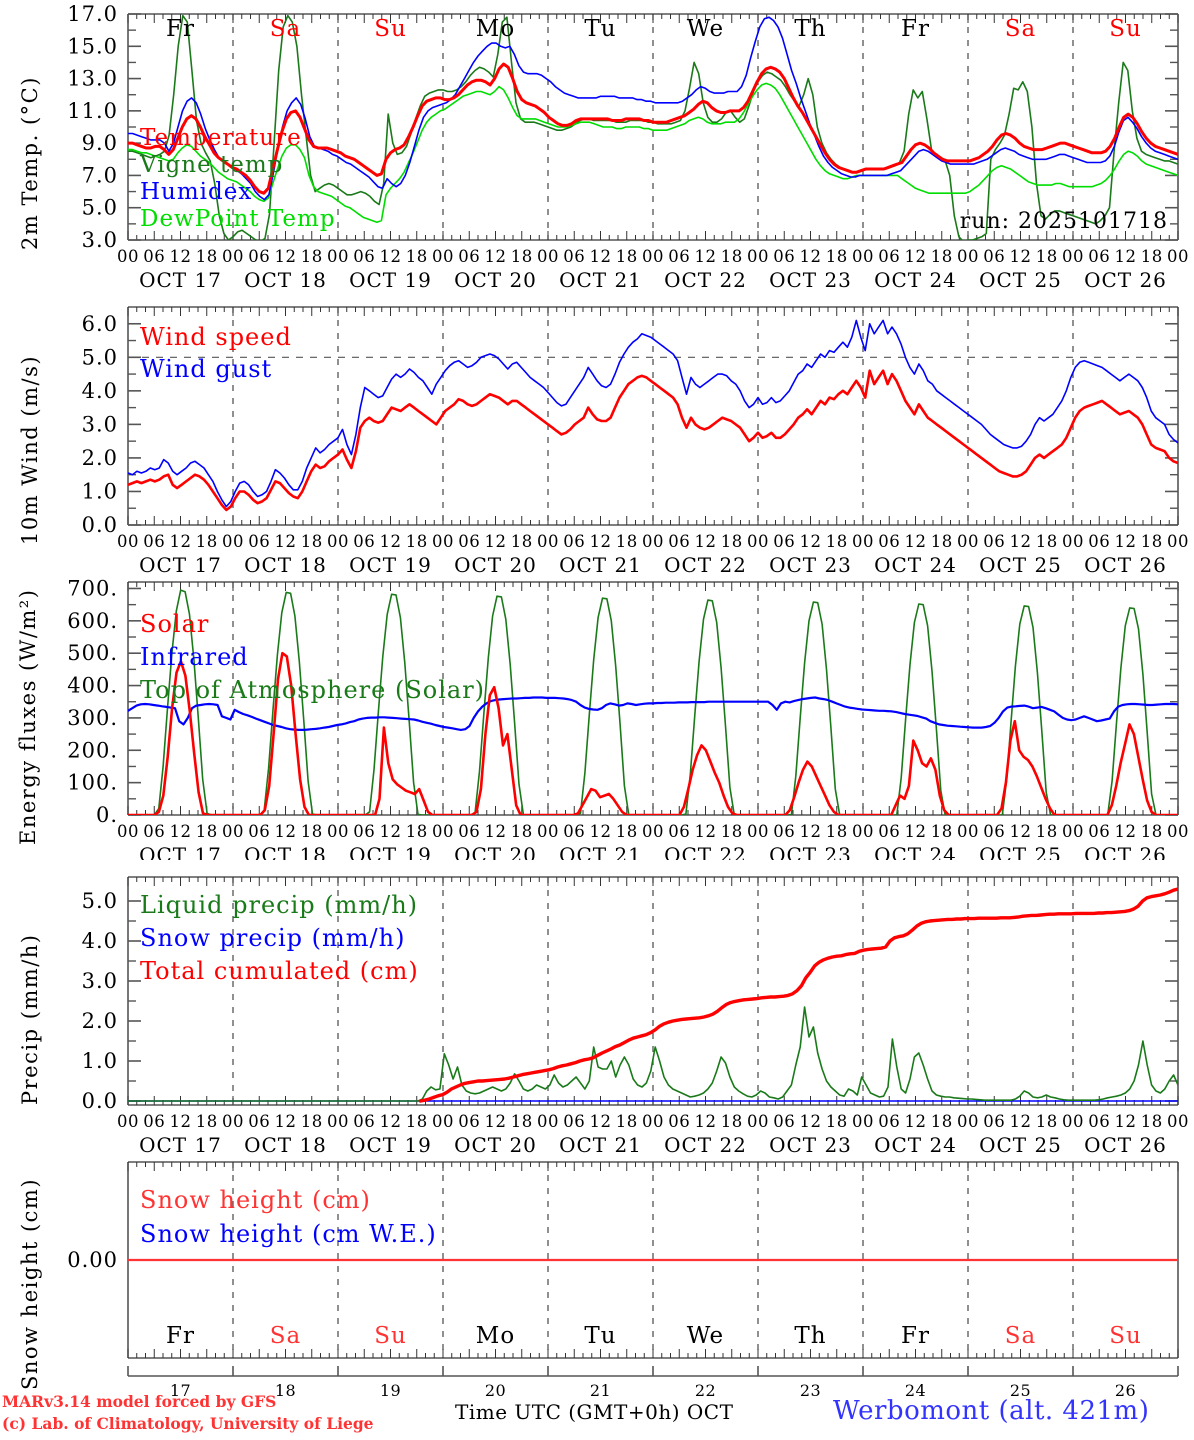 Image resolution: width=1194 pixels, height=1440 pixels. What do you see at coordinates (653, 713) in the screenshot?
I see `series-line-infrared` at bounding box center [653, 713].